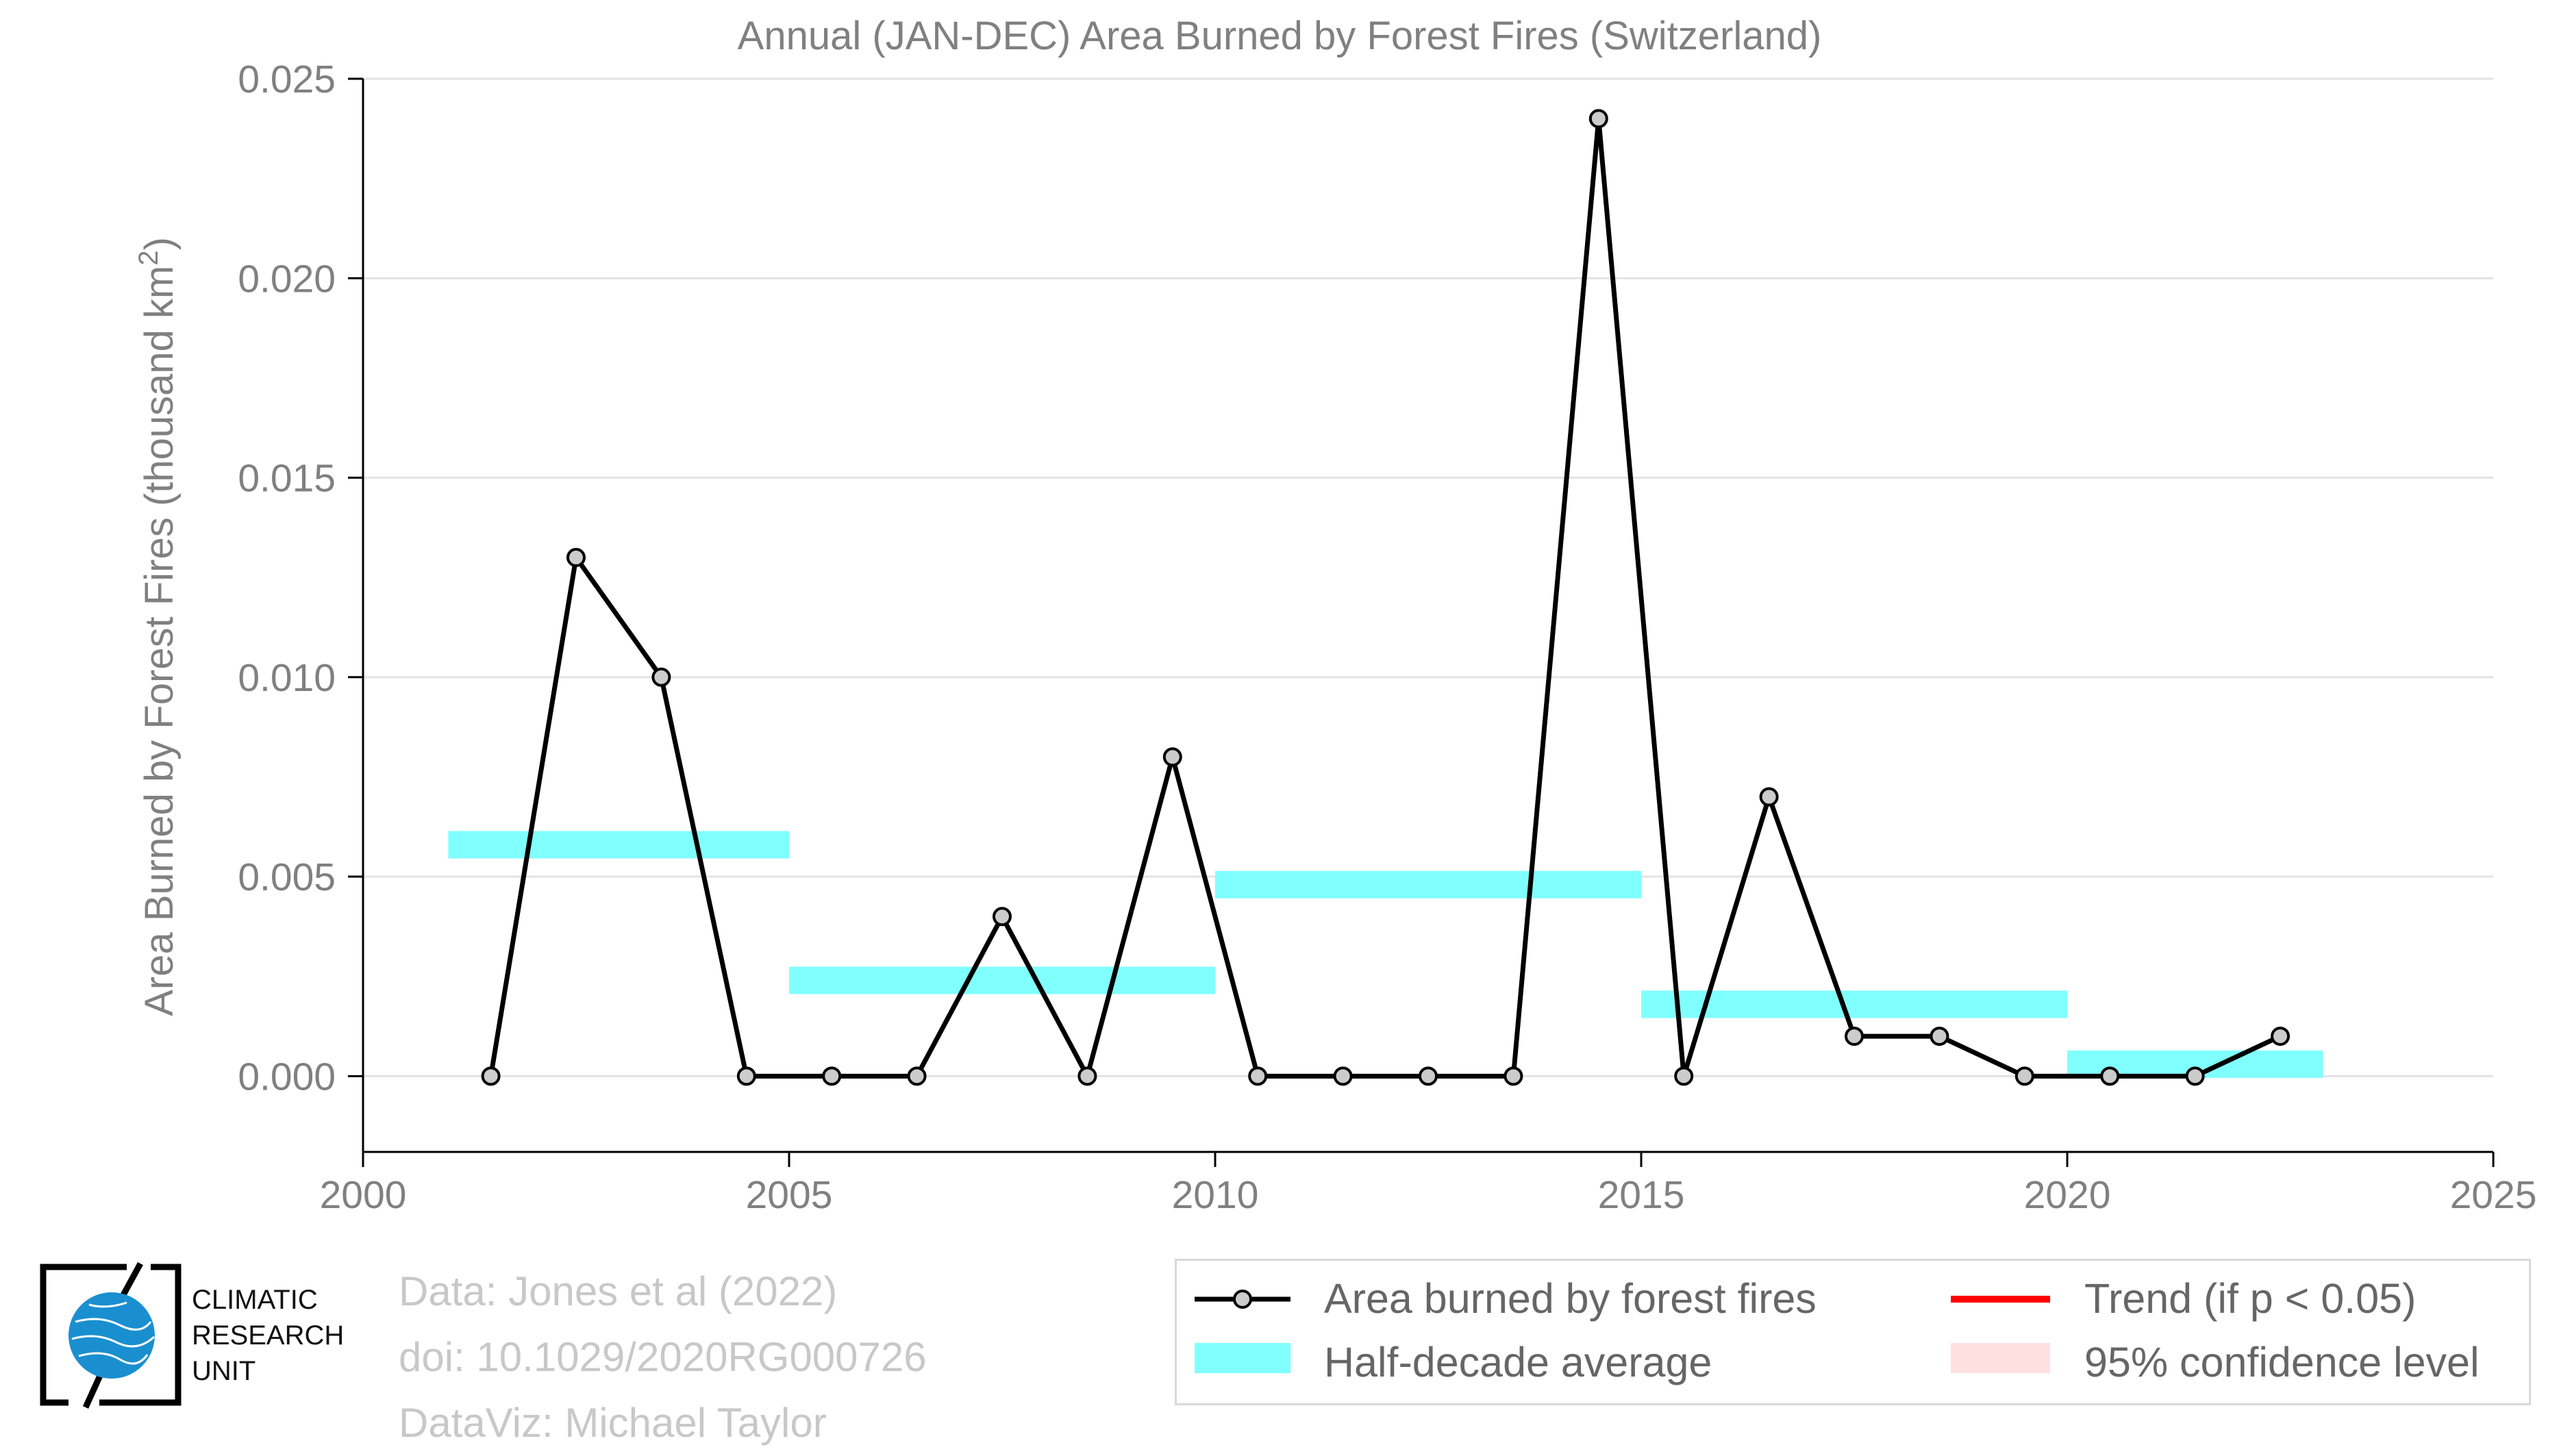  What do you see at coordinates (2000, 1299) in the screenshot?
I see `legend-key-trend` at bounding box center [2000, 1299].